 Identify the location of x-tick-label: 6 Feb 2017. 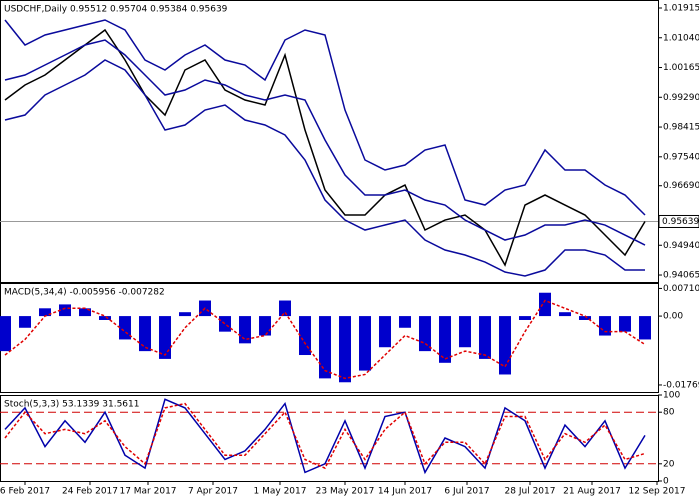
(25, 492).